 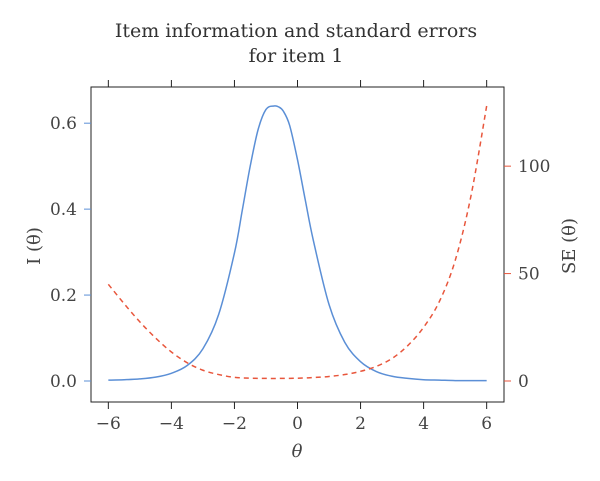 I want to click on x-tick-label: 6, so click(x=486, y=424).